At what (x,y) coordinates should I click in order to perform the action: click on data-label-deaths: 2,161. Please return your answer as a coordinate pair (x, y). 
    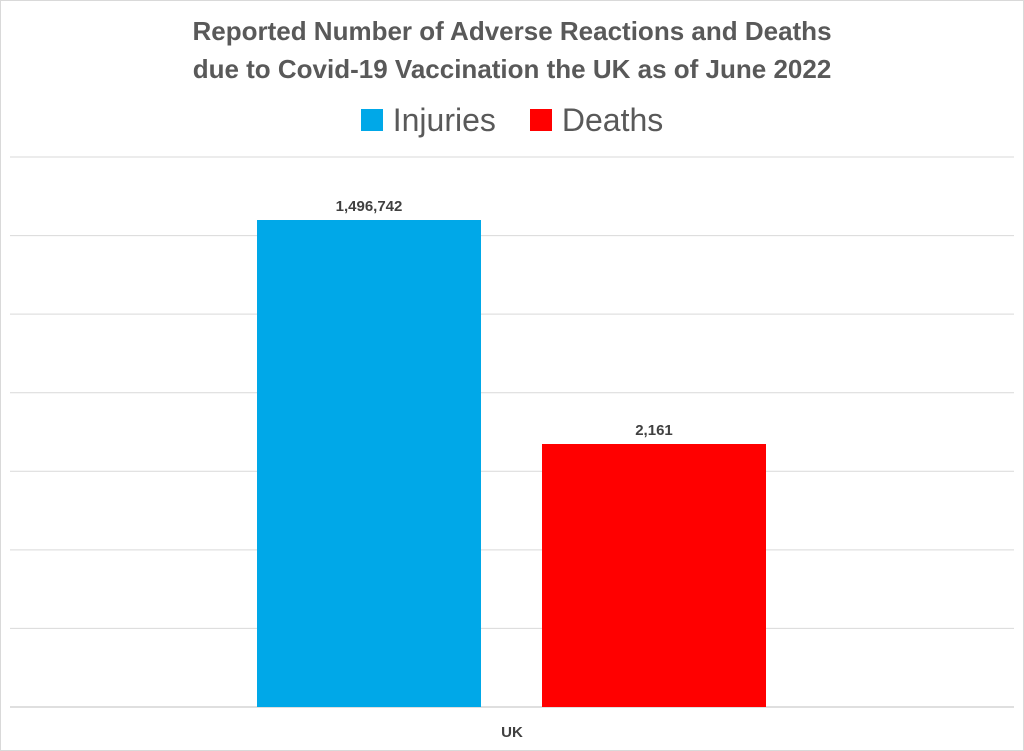
    Looking at the image, I should click on (654, 430).